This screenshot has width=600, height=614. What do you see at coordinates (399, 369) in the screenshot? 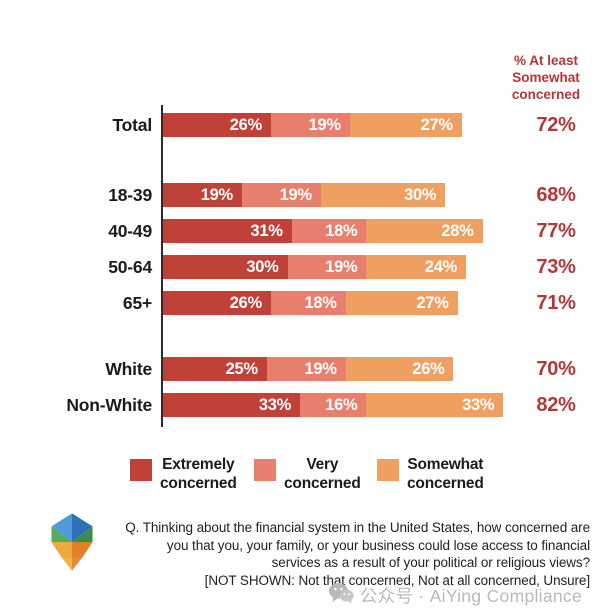
I see `bar-segment-somewhat-concerned: 26%` at bounding box center [399, 369].